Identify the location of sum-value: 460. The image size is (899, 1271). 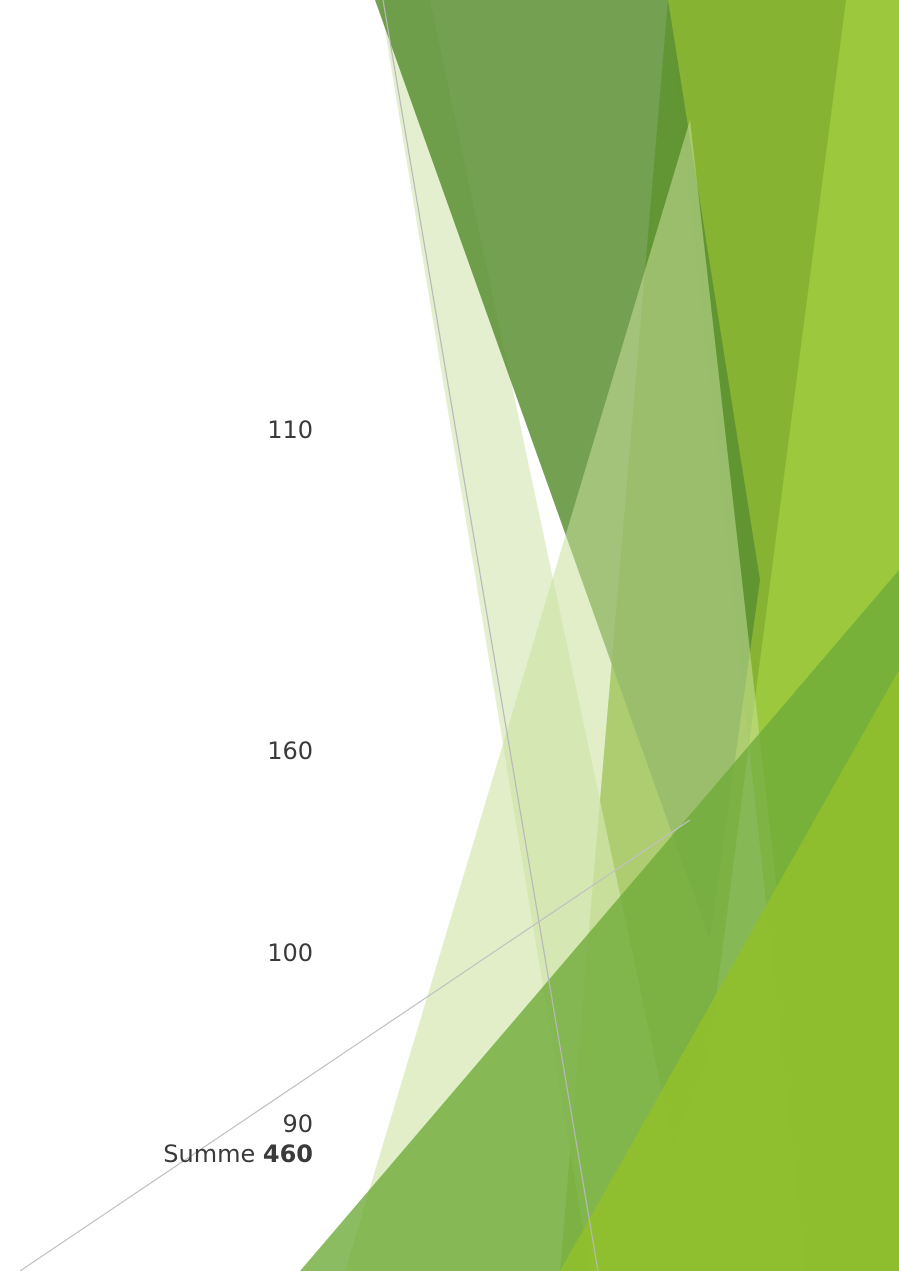
(287, 1154).